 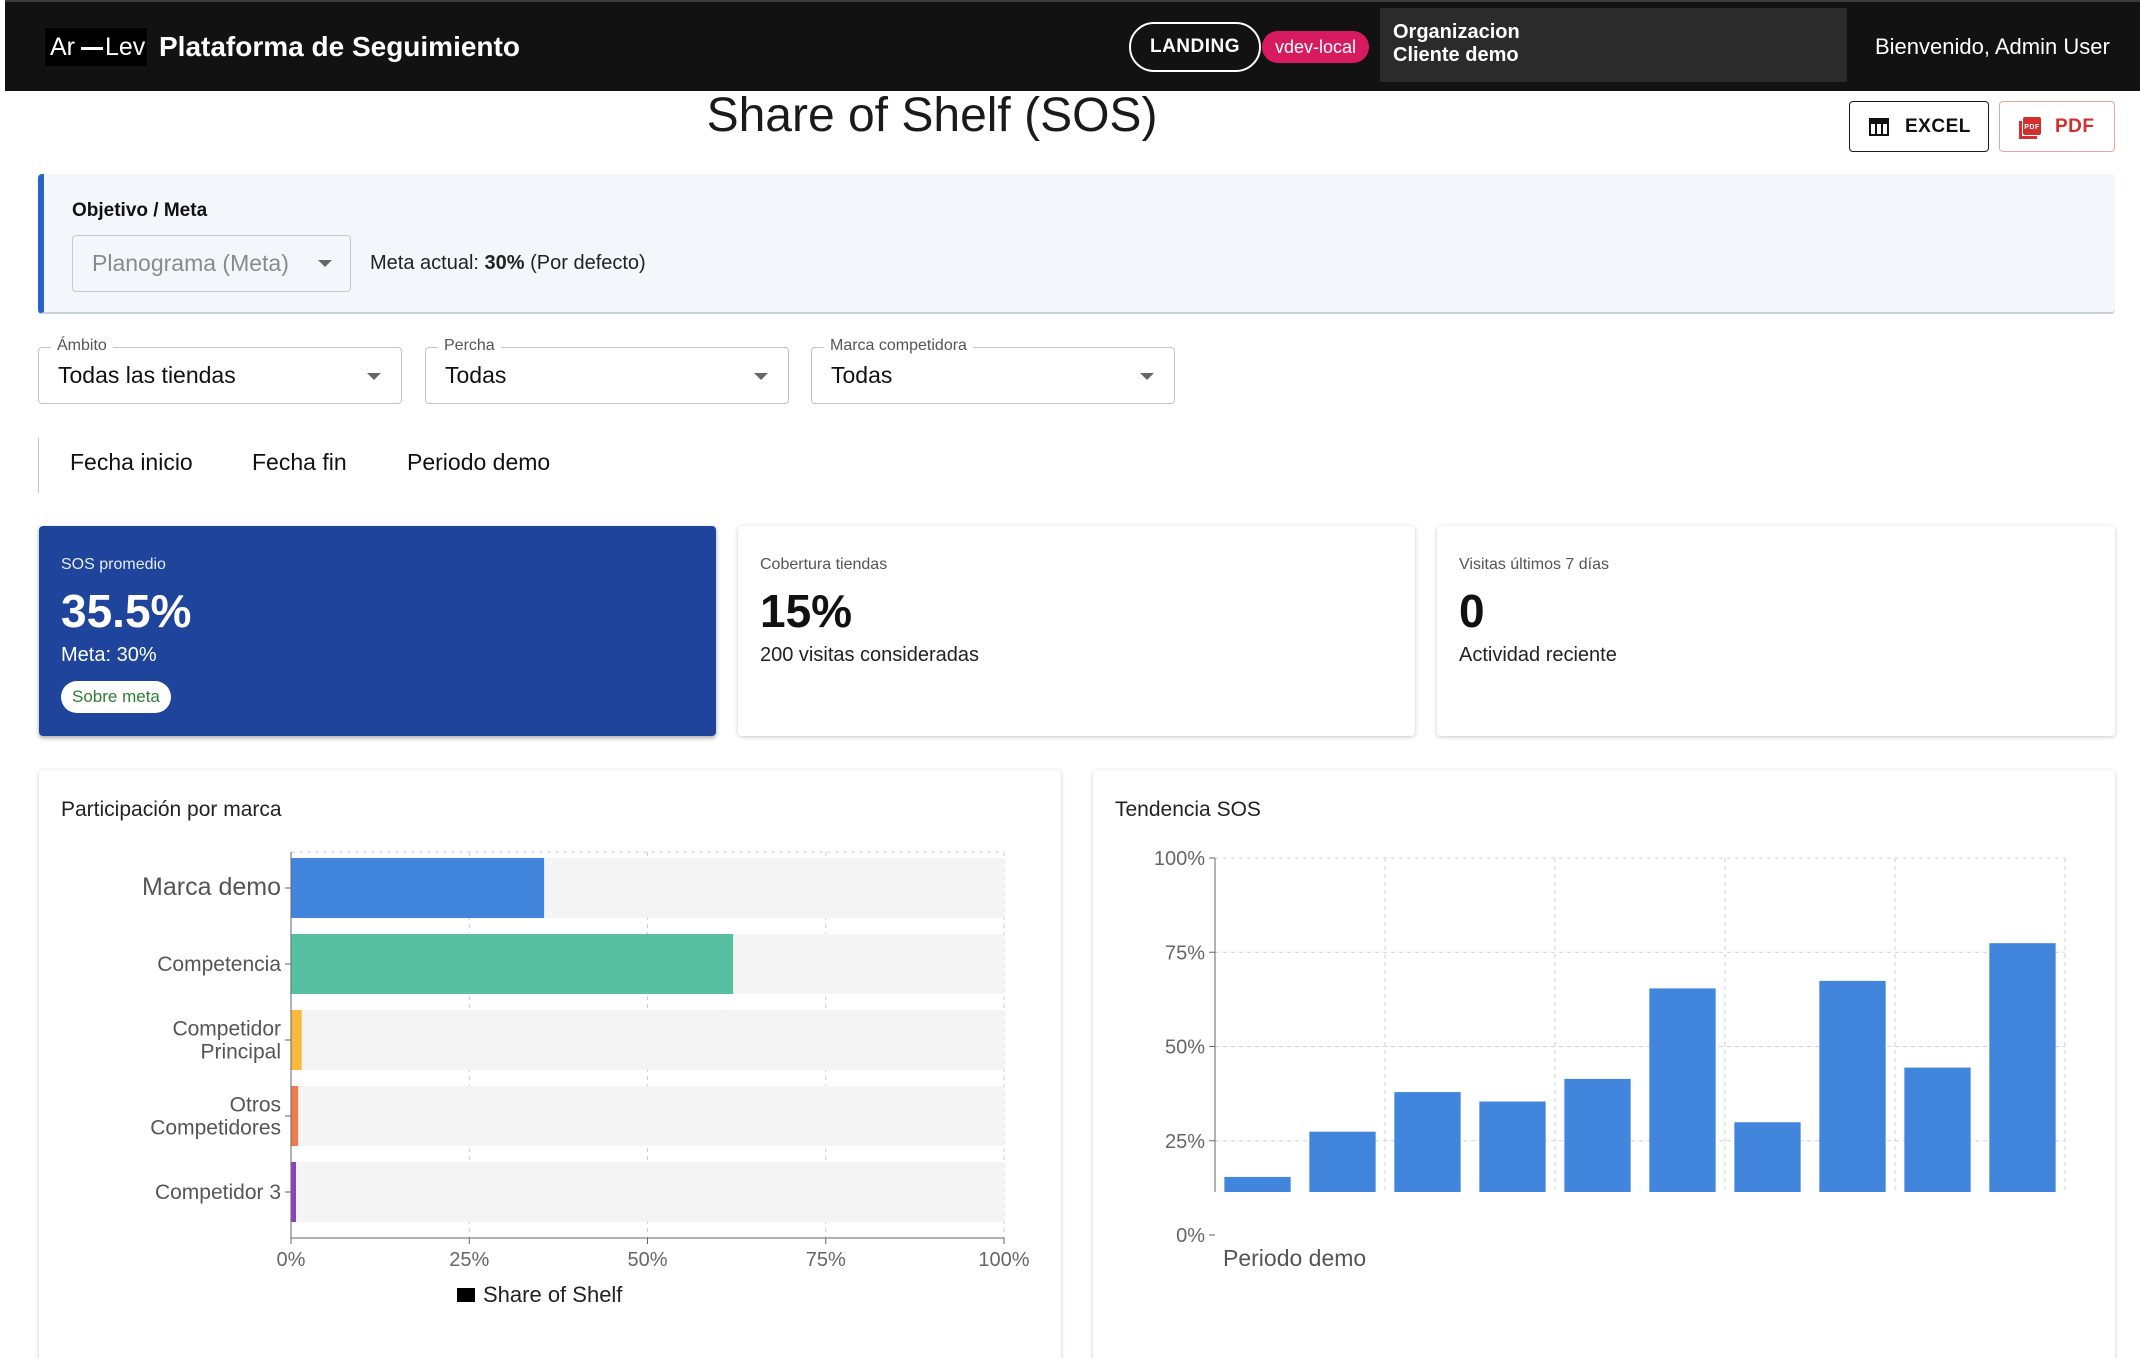 What do you see at coordinates (226, 1029) in the screenshot?
I see `tick-label: Competidor` at bounding box center [226, 1029].